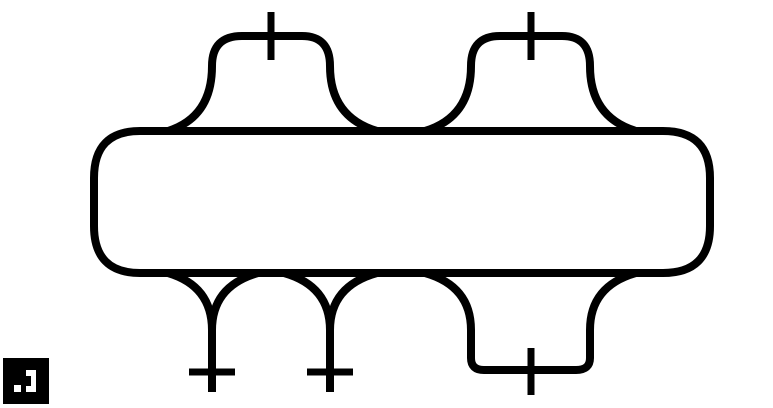 Image resolution: width=773 pixels, height=408 pixels. Describe the element at coordinates (234, 300) in the screenshot. I see `lower-spur-left-branch` at that location.